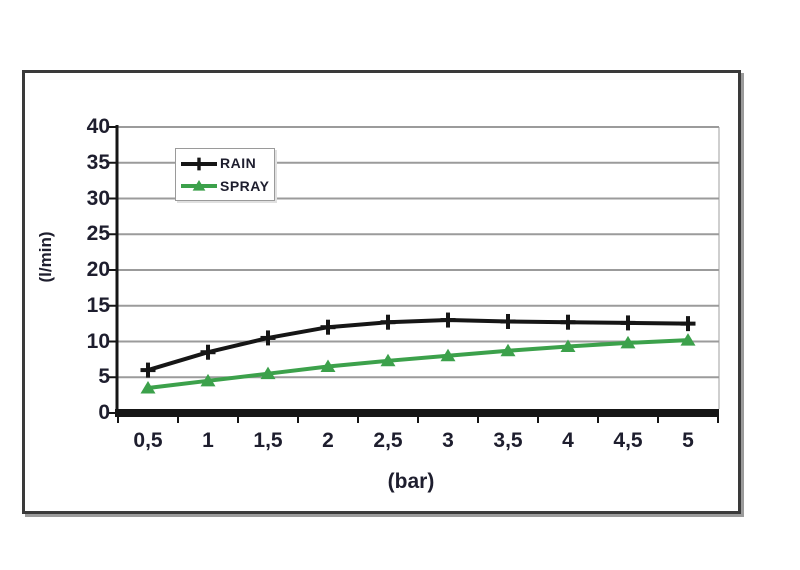 This screenshot has width=800, height=570. Describe the element at coordinates (199, 164) in the screenshot. I see `rain-line-sample-icon` at that location.